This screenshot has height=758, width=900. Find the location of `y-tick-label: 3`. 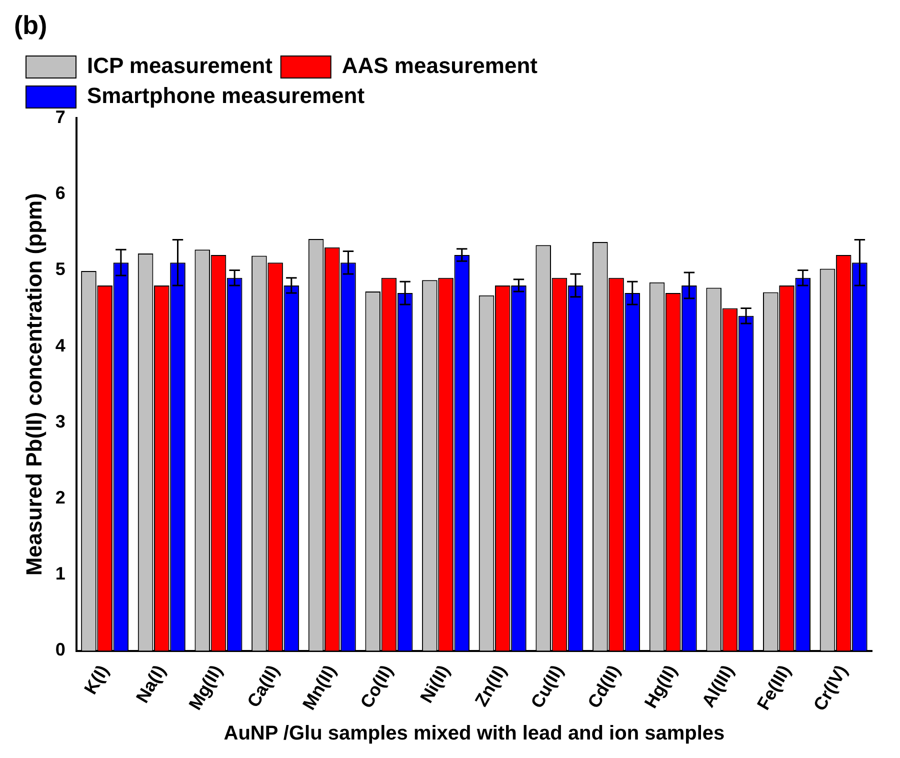

y-tick-label: 3 is located at coordinates (60, 421).